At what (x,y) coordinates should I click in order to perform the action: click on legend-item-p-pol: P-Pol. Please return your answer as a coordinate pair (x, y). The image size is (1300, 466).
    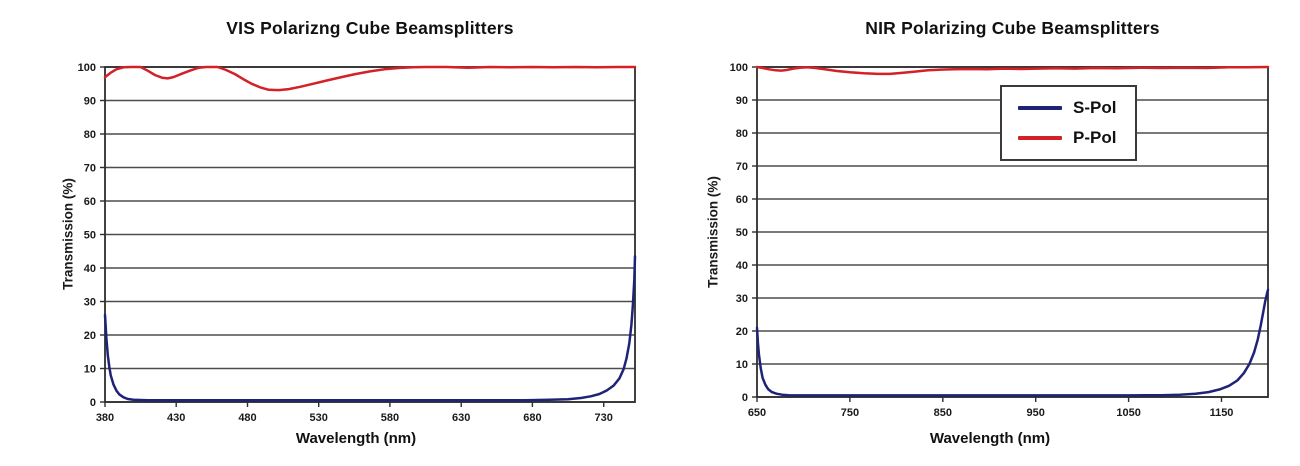
    Looking at the image, I should click on (1068, 138).